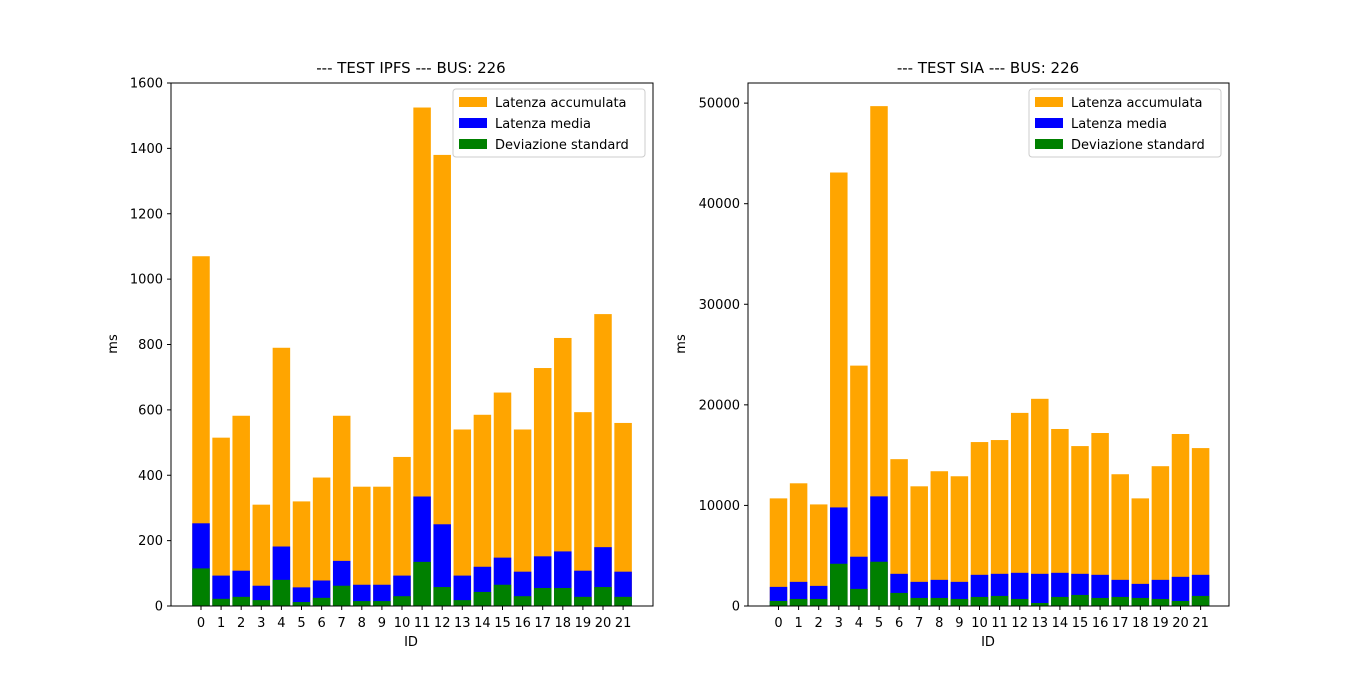 The image size is (1366, 681). Describe the element at coordinates (563, 623) in the screenshot. I see `x-tick-label: 18` at that location.